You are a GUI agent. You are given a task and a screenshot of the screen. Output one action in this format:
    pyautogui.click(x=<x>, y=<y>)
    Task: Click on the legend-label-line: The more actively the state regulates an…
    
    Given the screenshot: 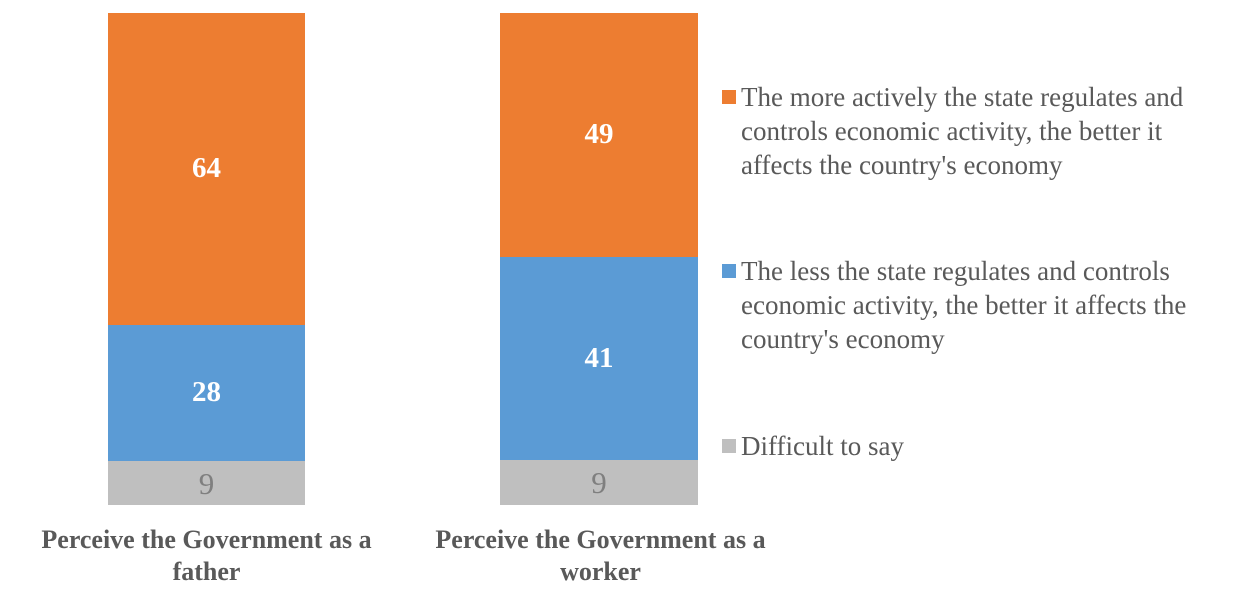 What is the action you would take?
    pyautogui.click(x=962, y=97)
    